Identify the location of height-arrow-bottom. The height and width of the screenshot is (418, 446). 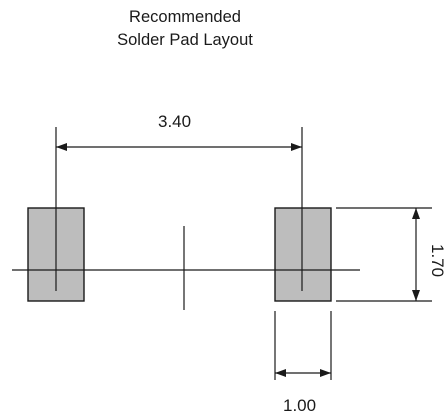
(416, 295).